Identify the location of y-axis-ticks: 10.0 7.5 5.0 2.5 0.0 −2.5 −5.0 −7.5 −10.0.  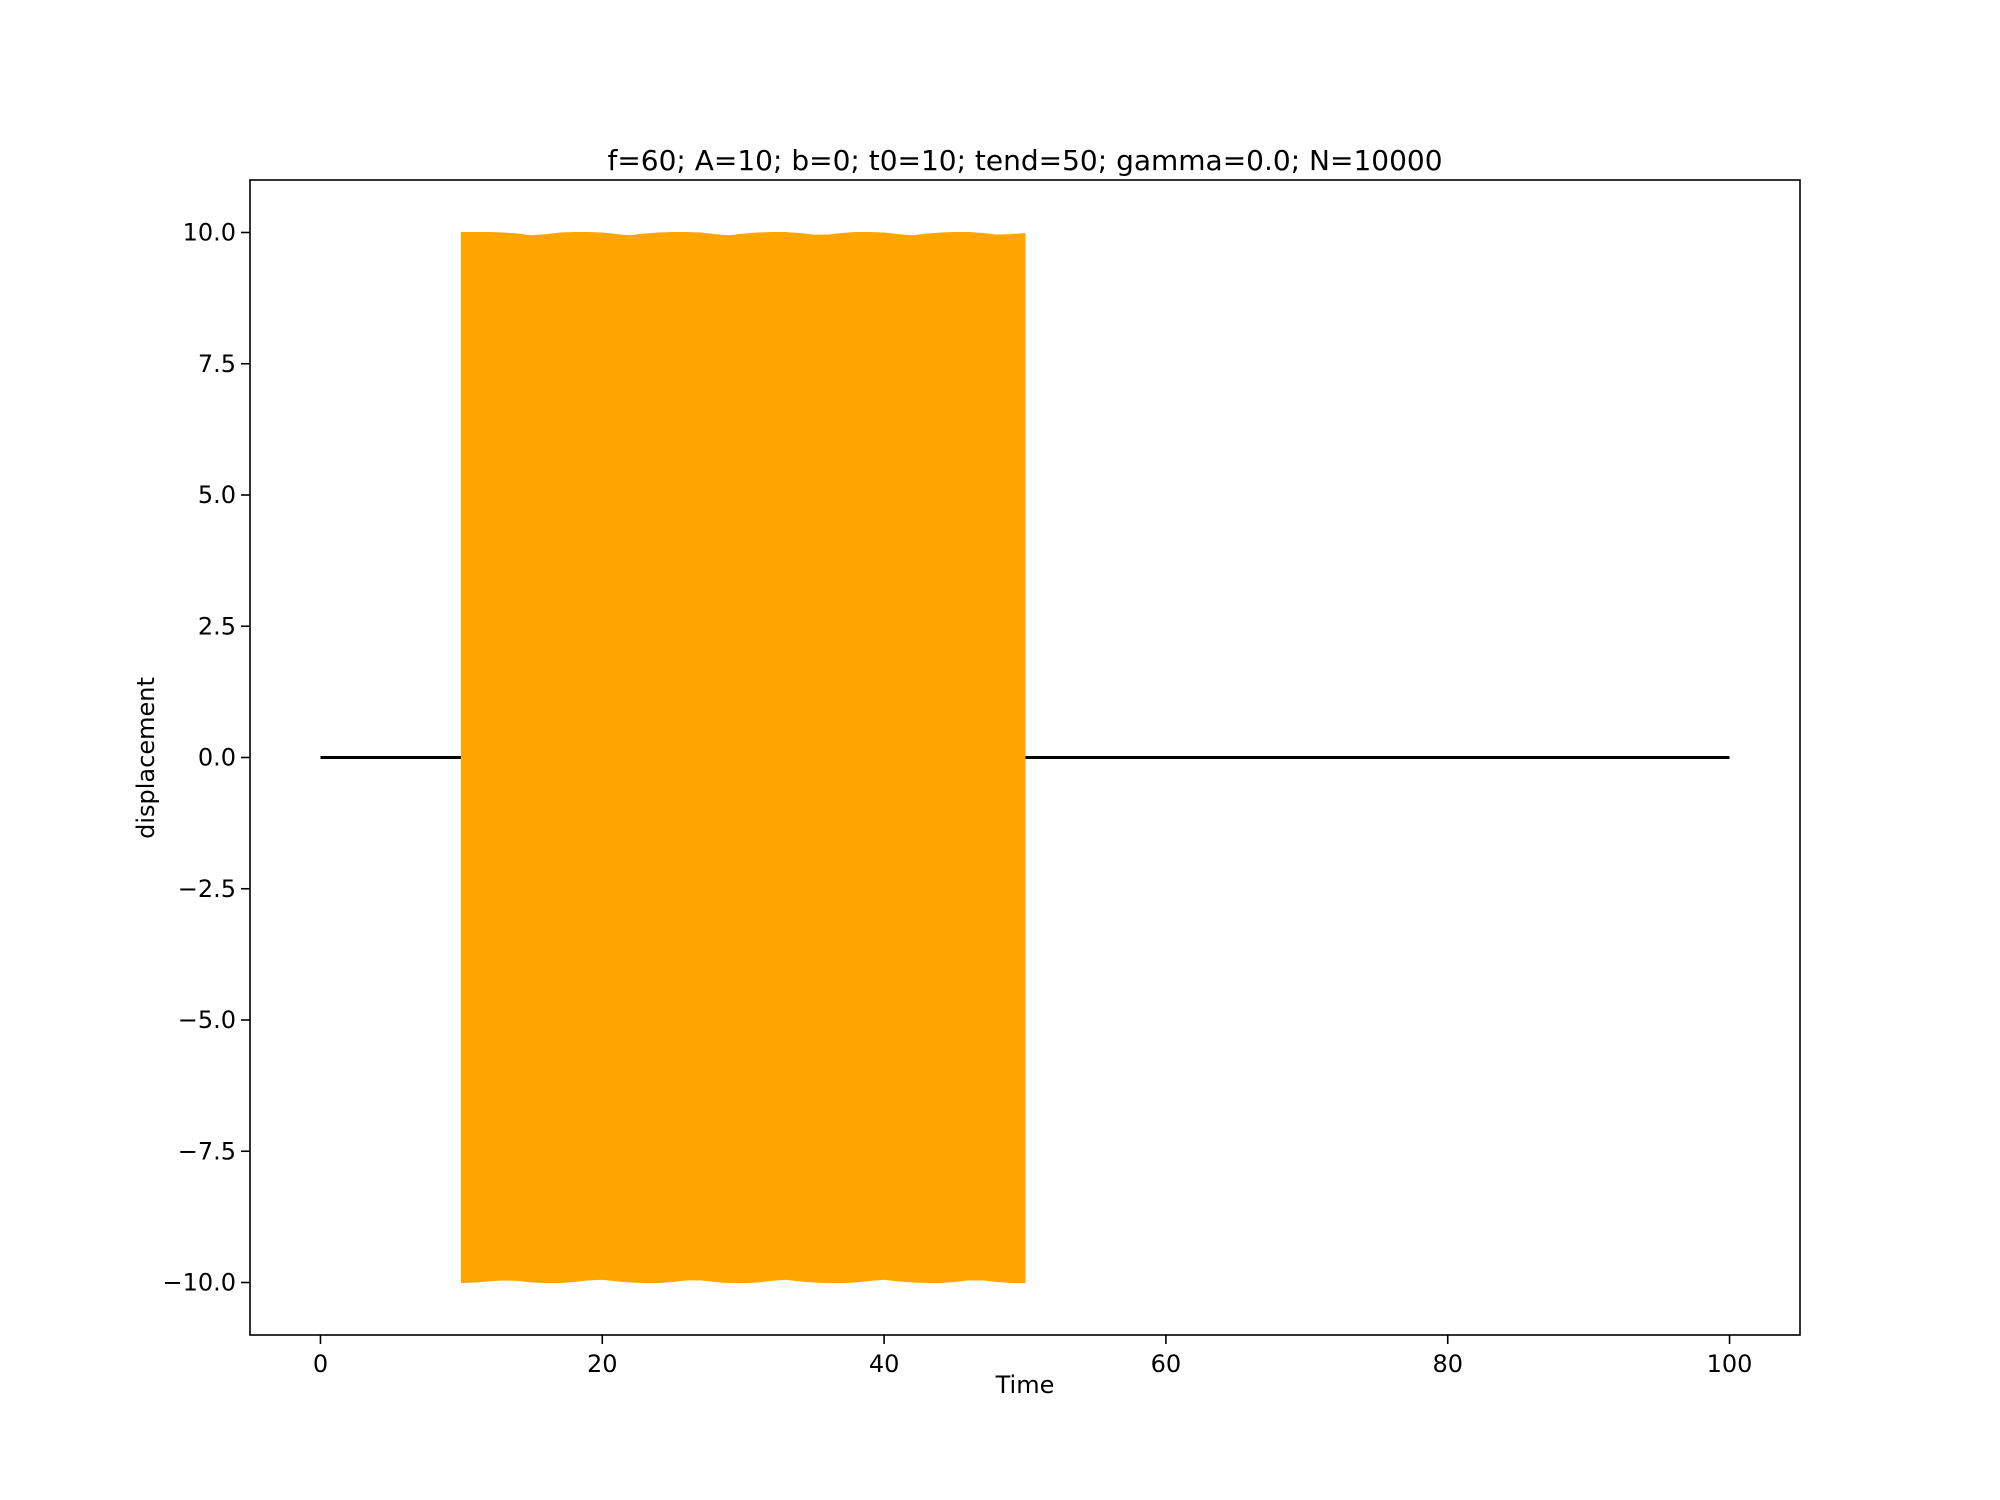
(206, 758).